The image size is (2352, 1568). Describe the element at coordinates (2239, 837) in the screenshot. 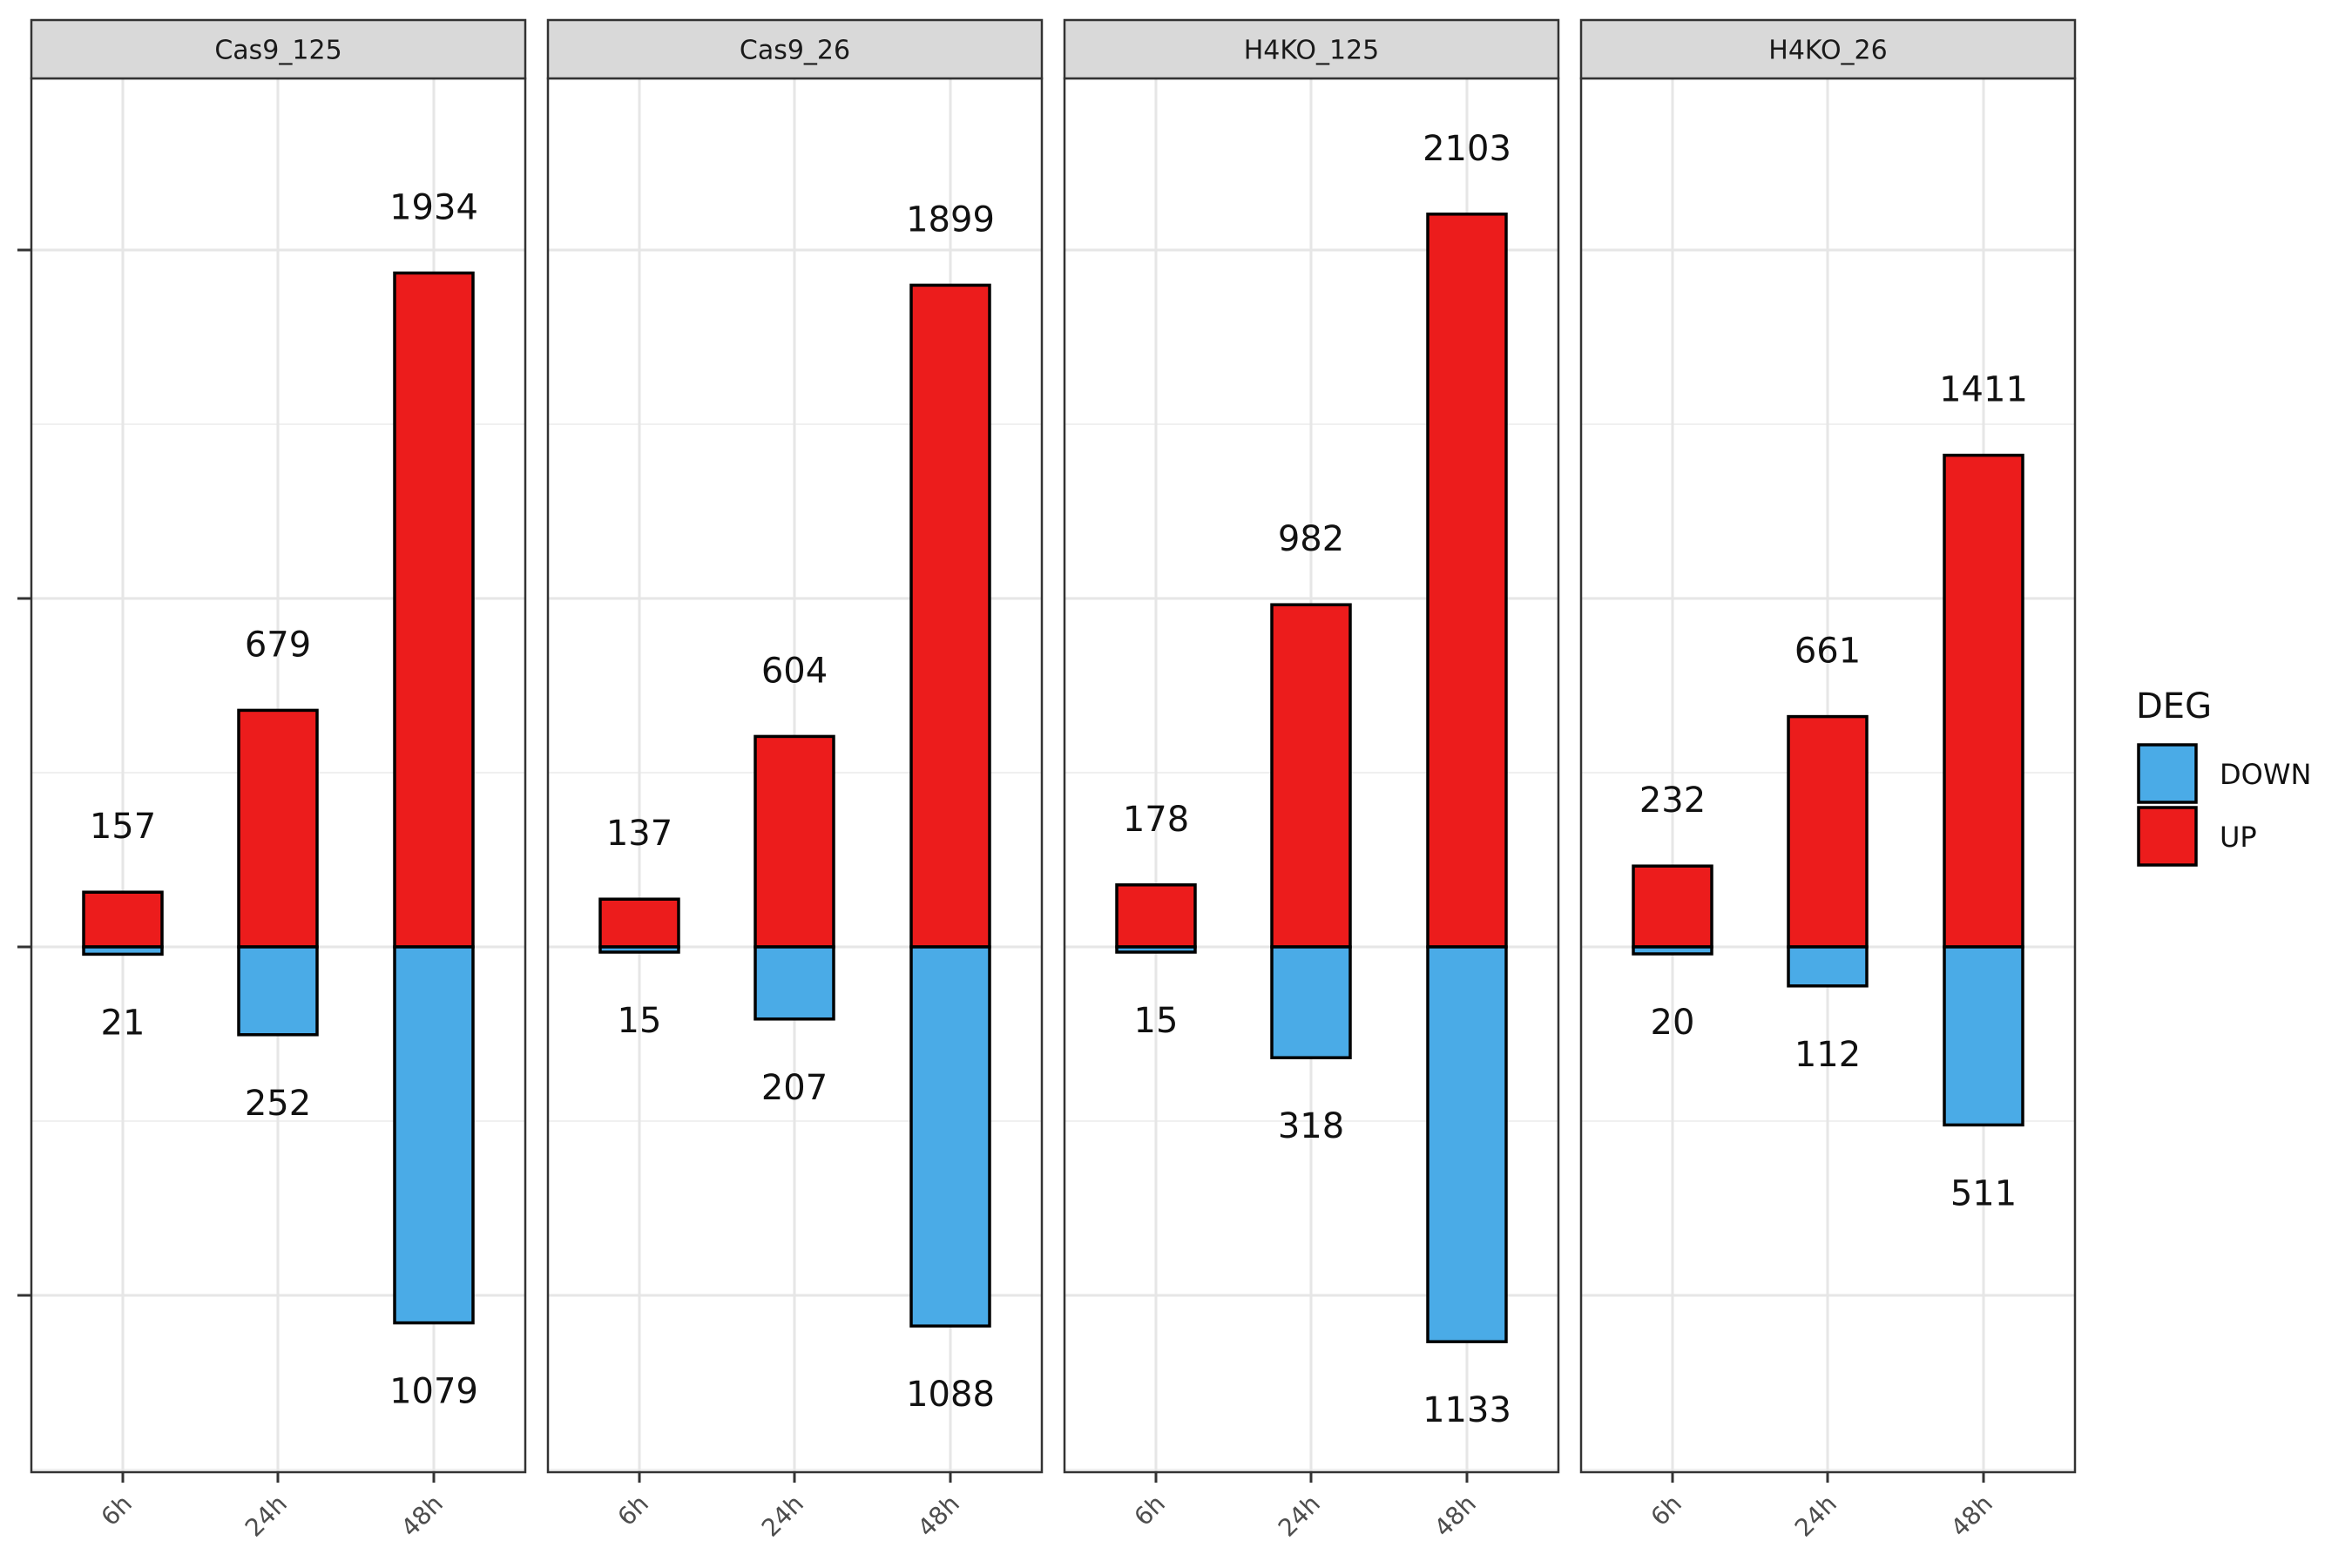

I see `legend-entry-label: UP` at that location.